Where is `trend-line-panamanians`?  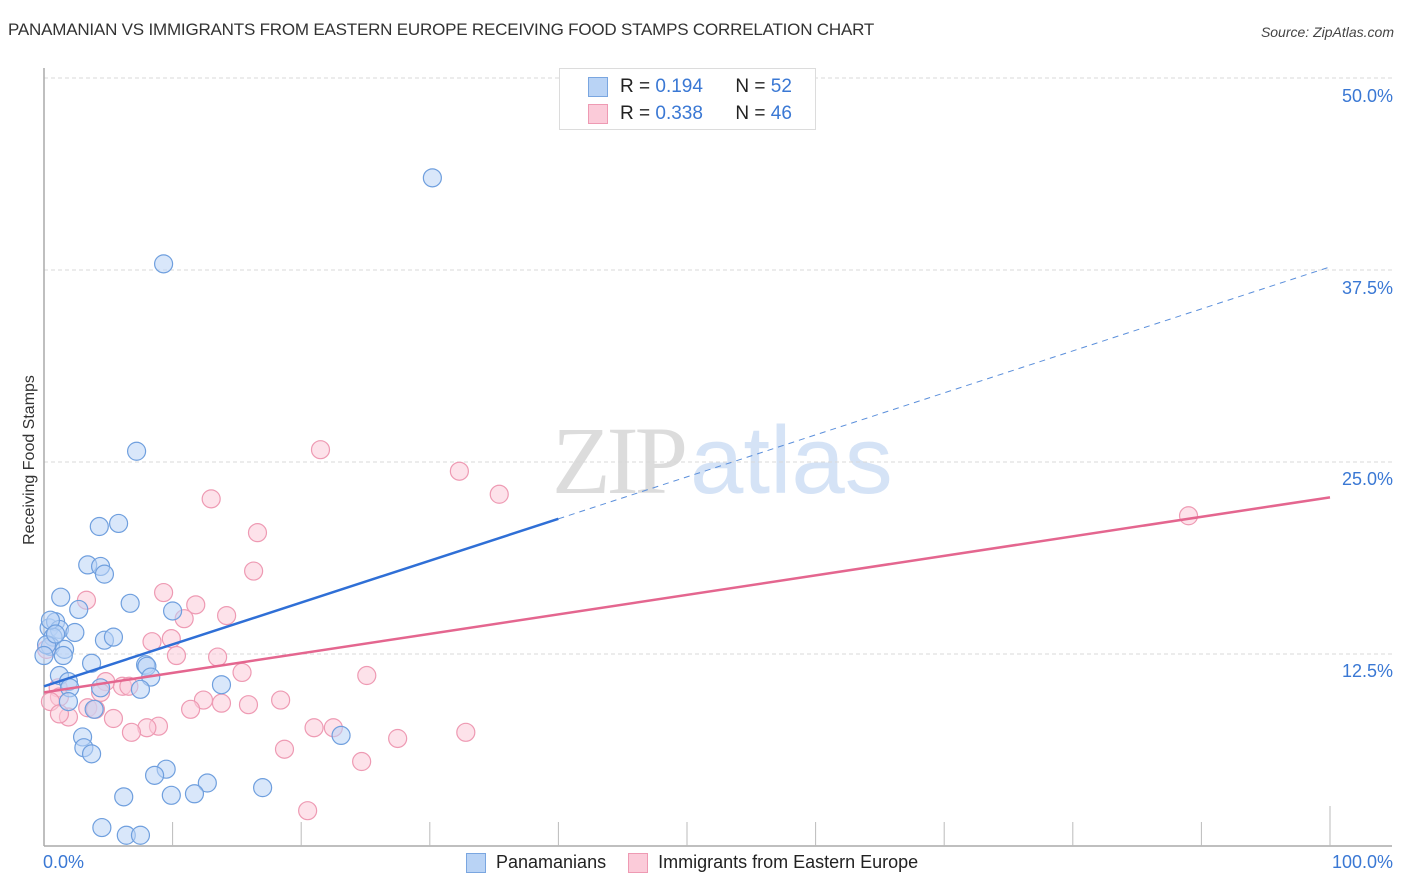 trend-line-panamanians is located at coordinates (301, 602).